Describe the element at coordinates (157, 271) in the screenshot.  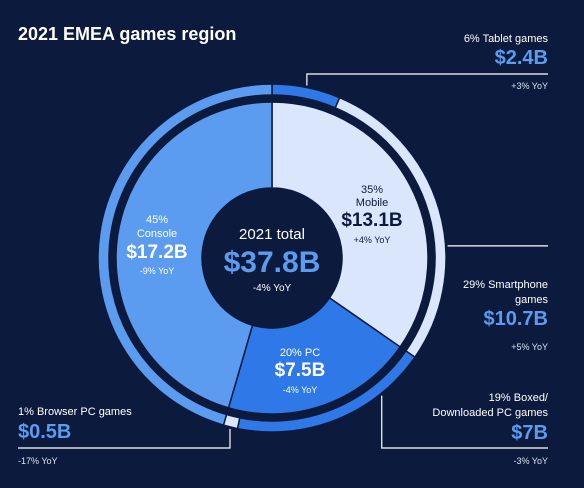
I see `console-yoy: -9% YoY` at that location.